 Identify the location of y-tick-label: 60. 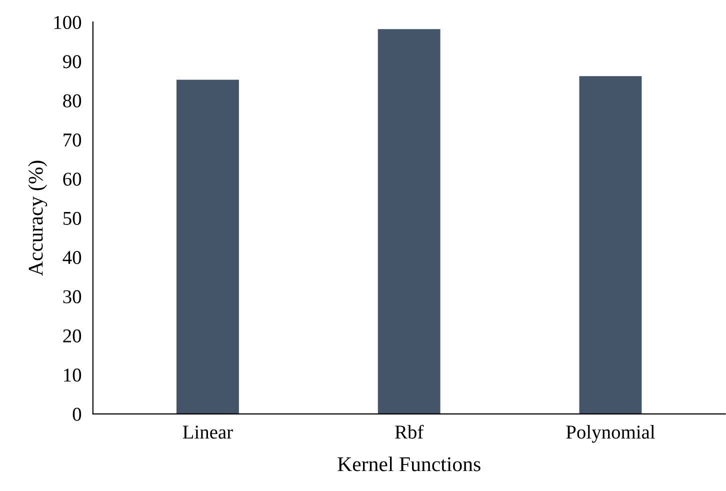
(72, 179).